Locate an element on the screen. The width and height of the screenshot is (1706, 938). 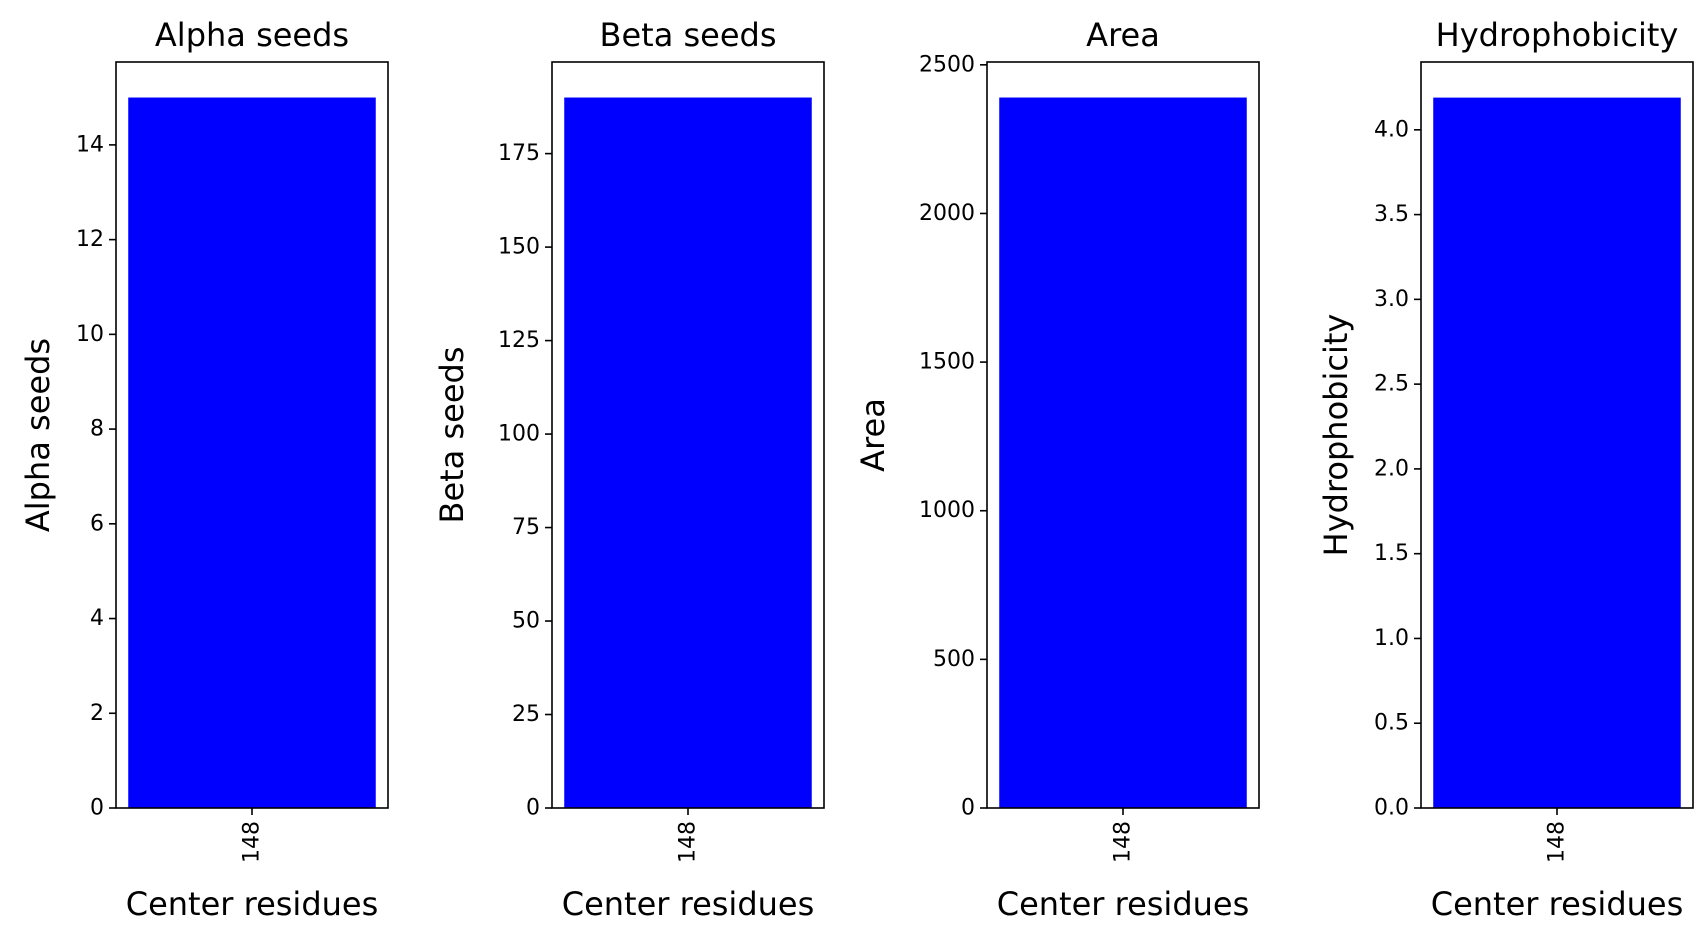
y-tick-label: 1000 is located at coordinates (947, 510).